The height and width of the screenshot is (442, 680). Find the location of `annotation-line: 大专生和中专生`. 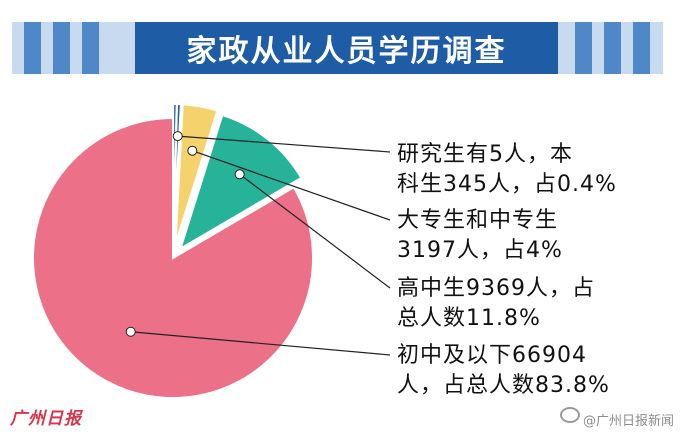

annotation-line: 大专生和中专生 is located at coordinates (478, 220).